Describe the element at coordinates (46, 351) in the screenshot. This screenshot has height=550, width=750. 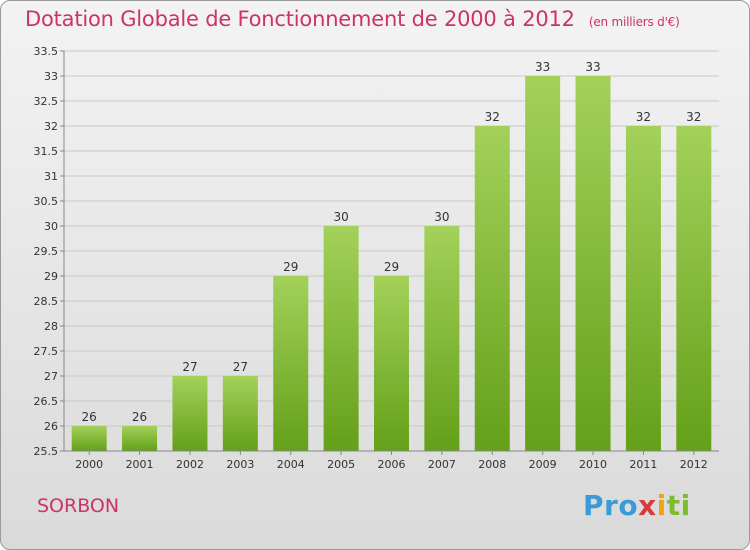
I see `y-tick-label: 27.5` at that location.